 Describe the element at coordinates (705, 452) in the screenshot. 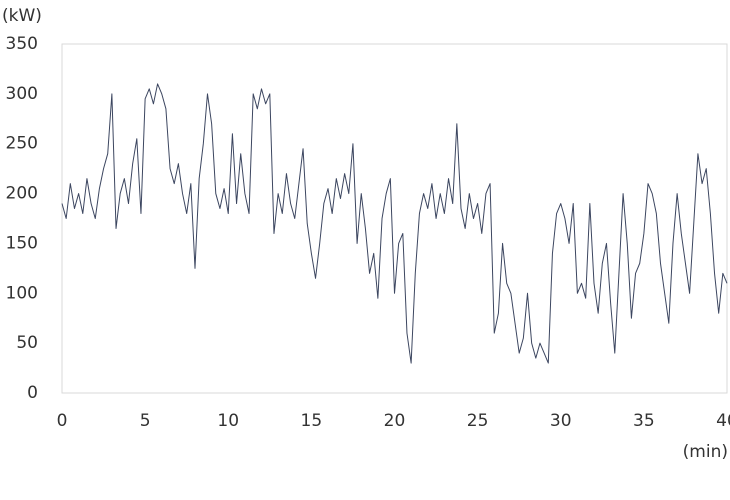

I see `x-axis-label: (min)` at that location.